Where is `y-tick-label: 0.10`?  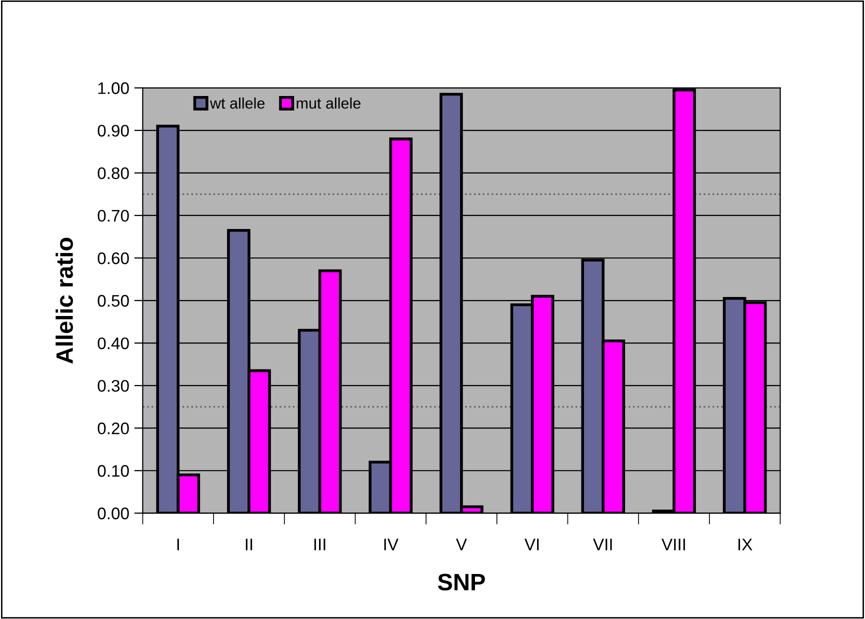 y-tick-label: 0.10 is located at coordinates (113, 471).